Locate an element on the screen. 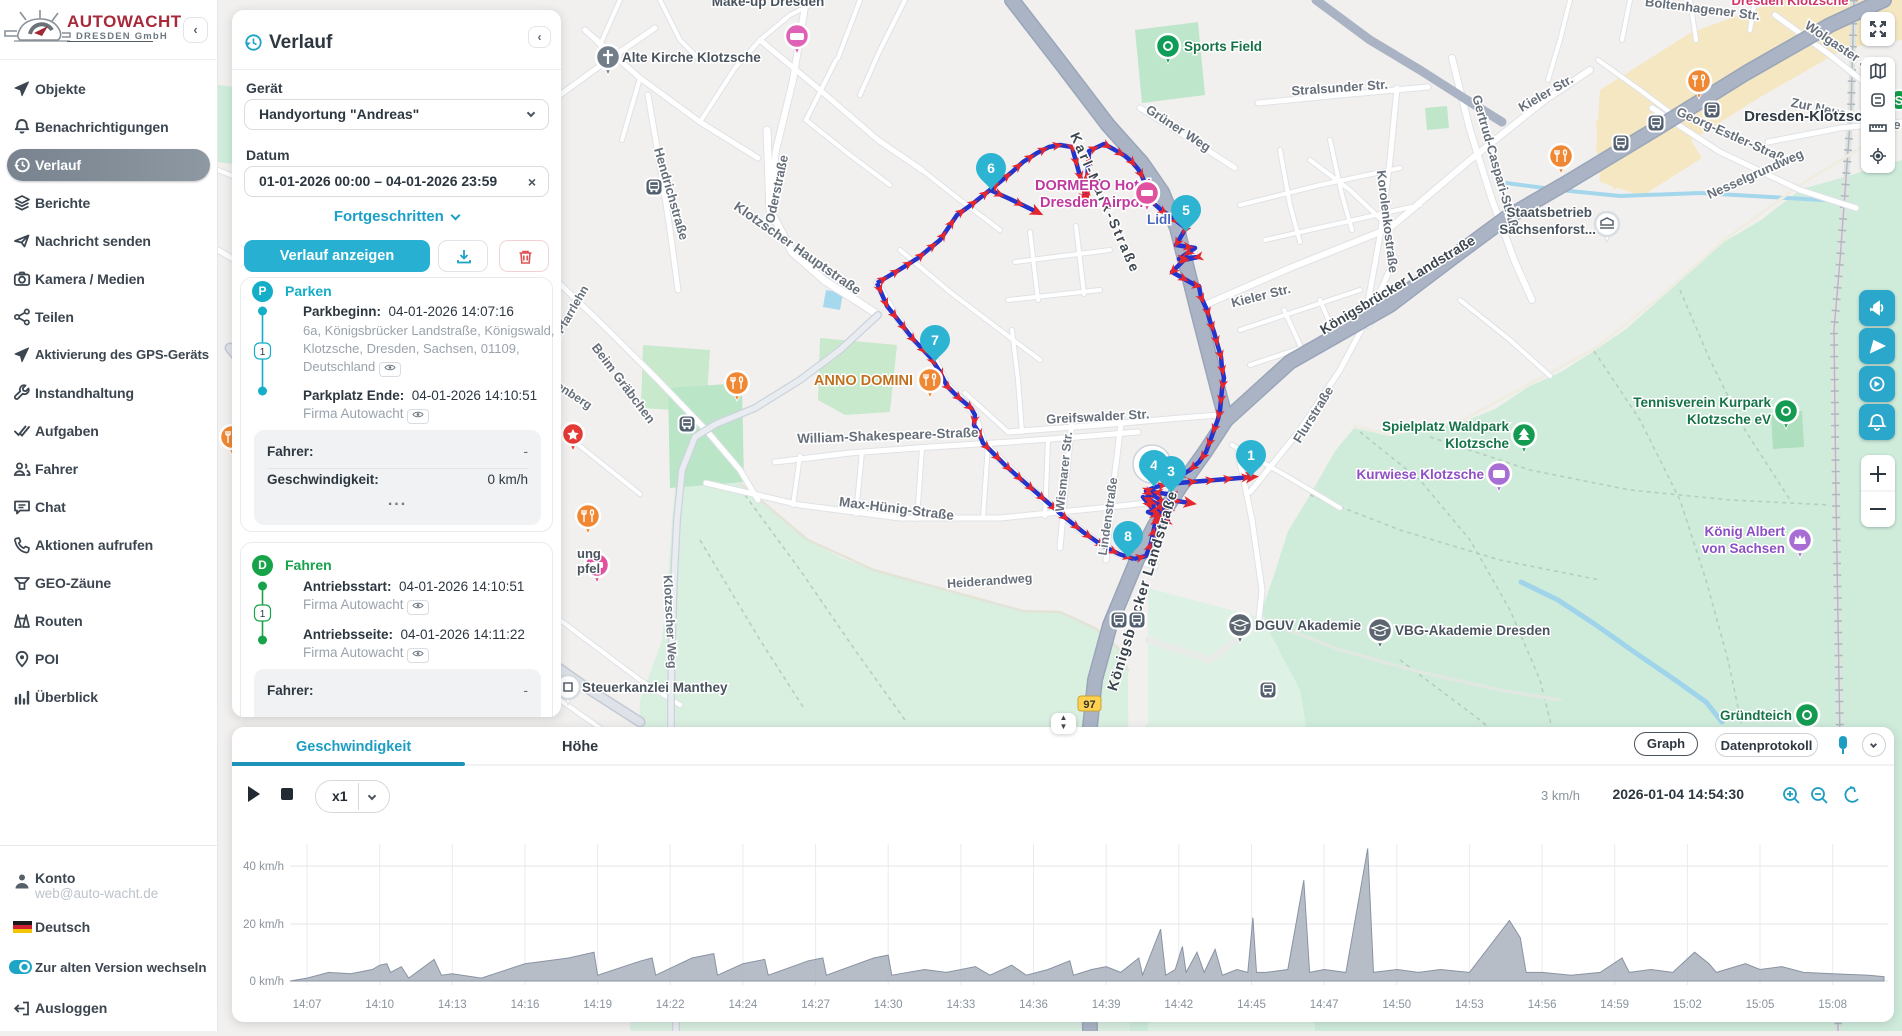 The width and height of the screenshot is (1902, 1036). svg-text: ANNO DOMINI is located at coordinates (863, 381).